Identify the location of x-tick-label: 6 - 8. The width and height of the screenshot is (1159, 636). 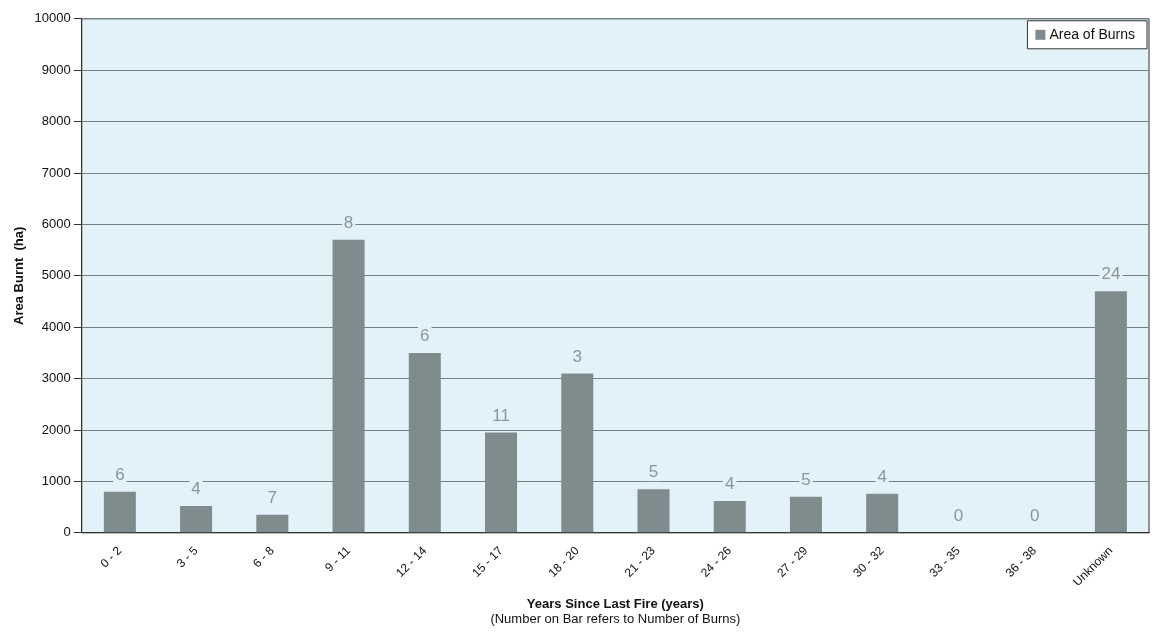
(263, 557).